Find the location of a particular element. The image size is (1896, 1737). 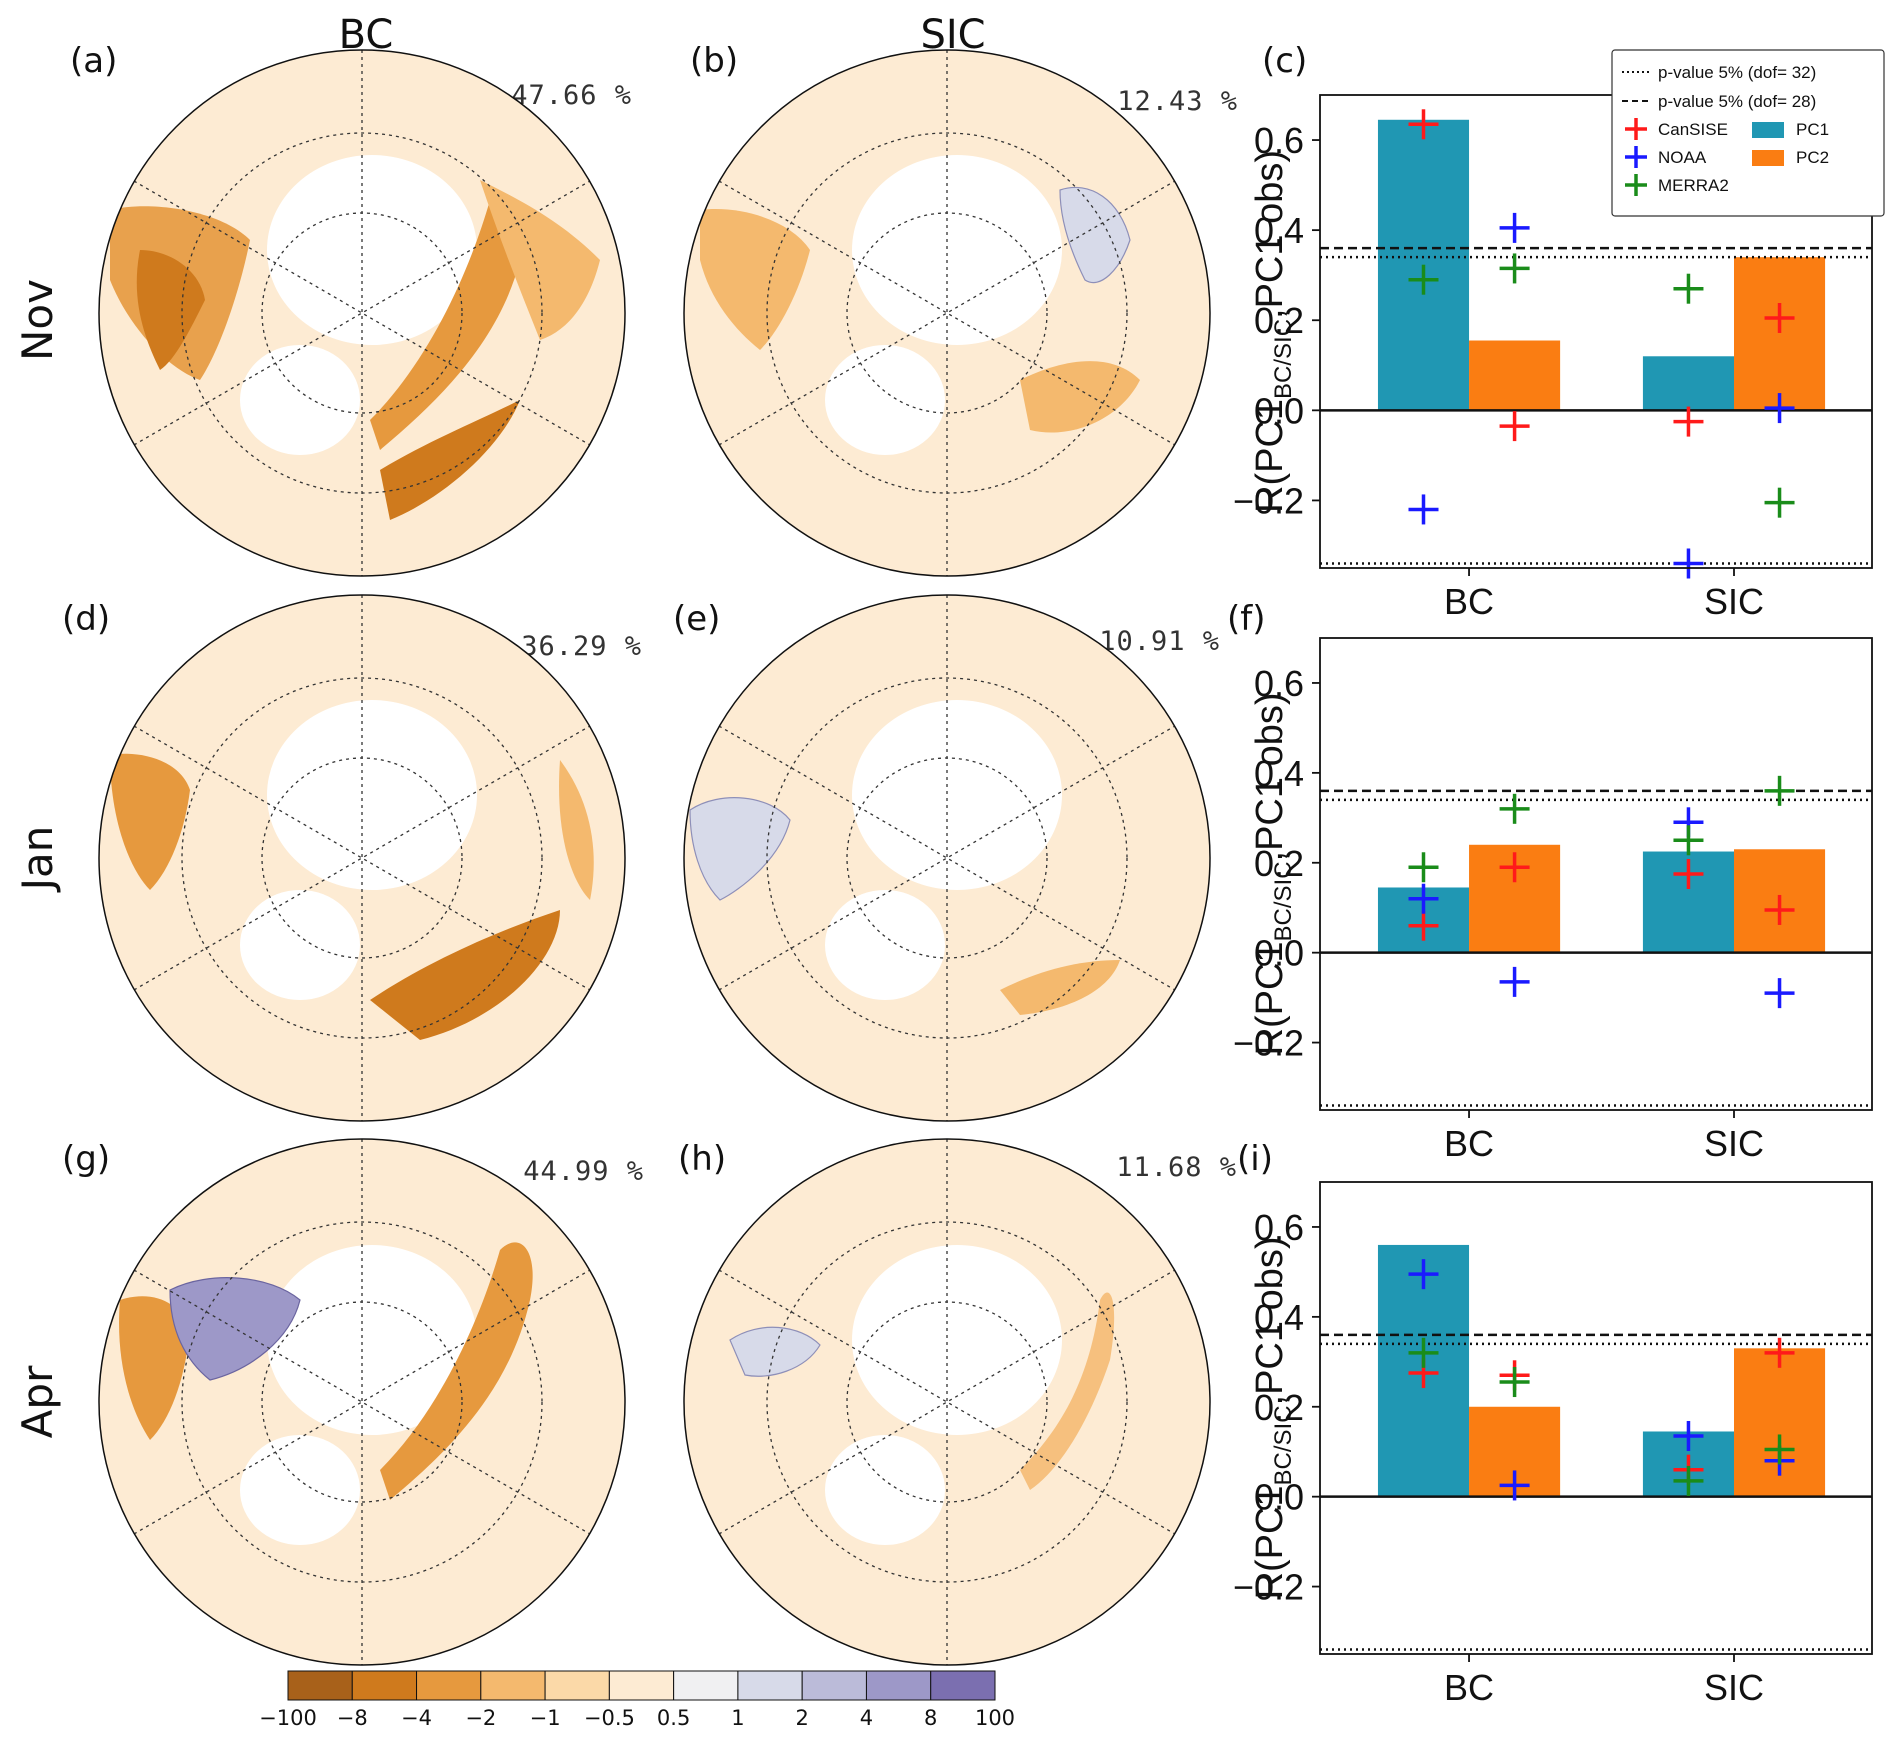

legend-swatch-pc2 is located at coordinates (1768, 158).